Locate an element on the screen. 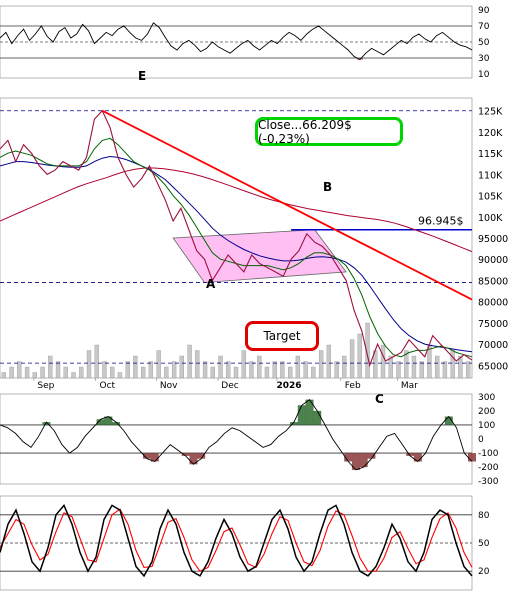 The width and height of the screenshot is (520, 603). annotation-c: C is located at coordinates (379, 399).